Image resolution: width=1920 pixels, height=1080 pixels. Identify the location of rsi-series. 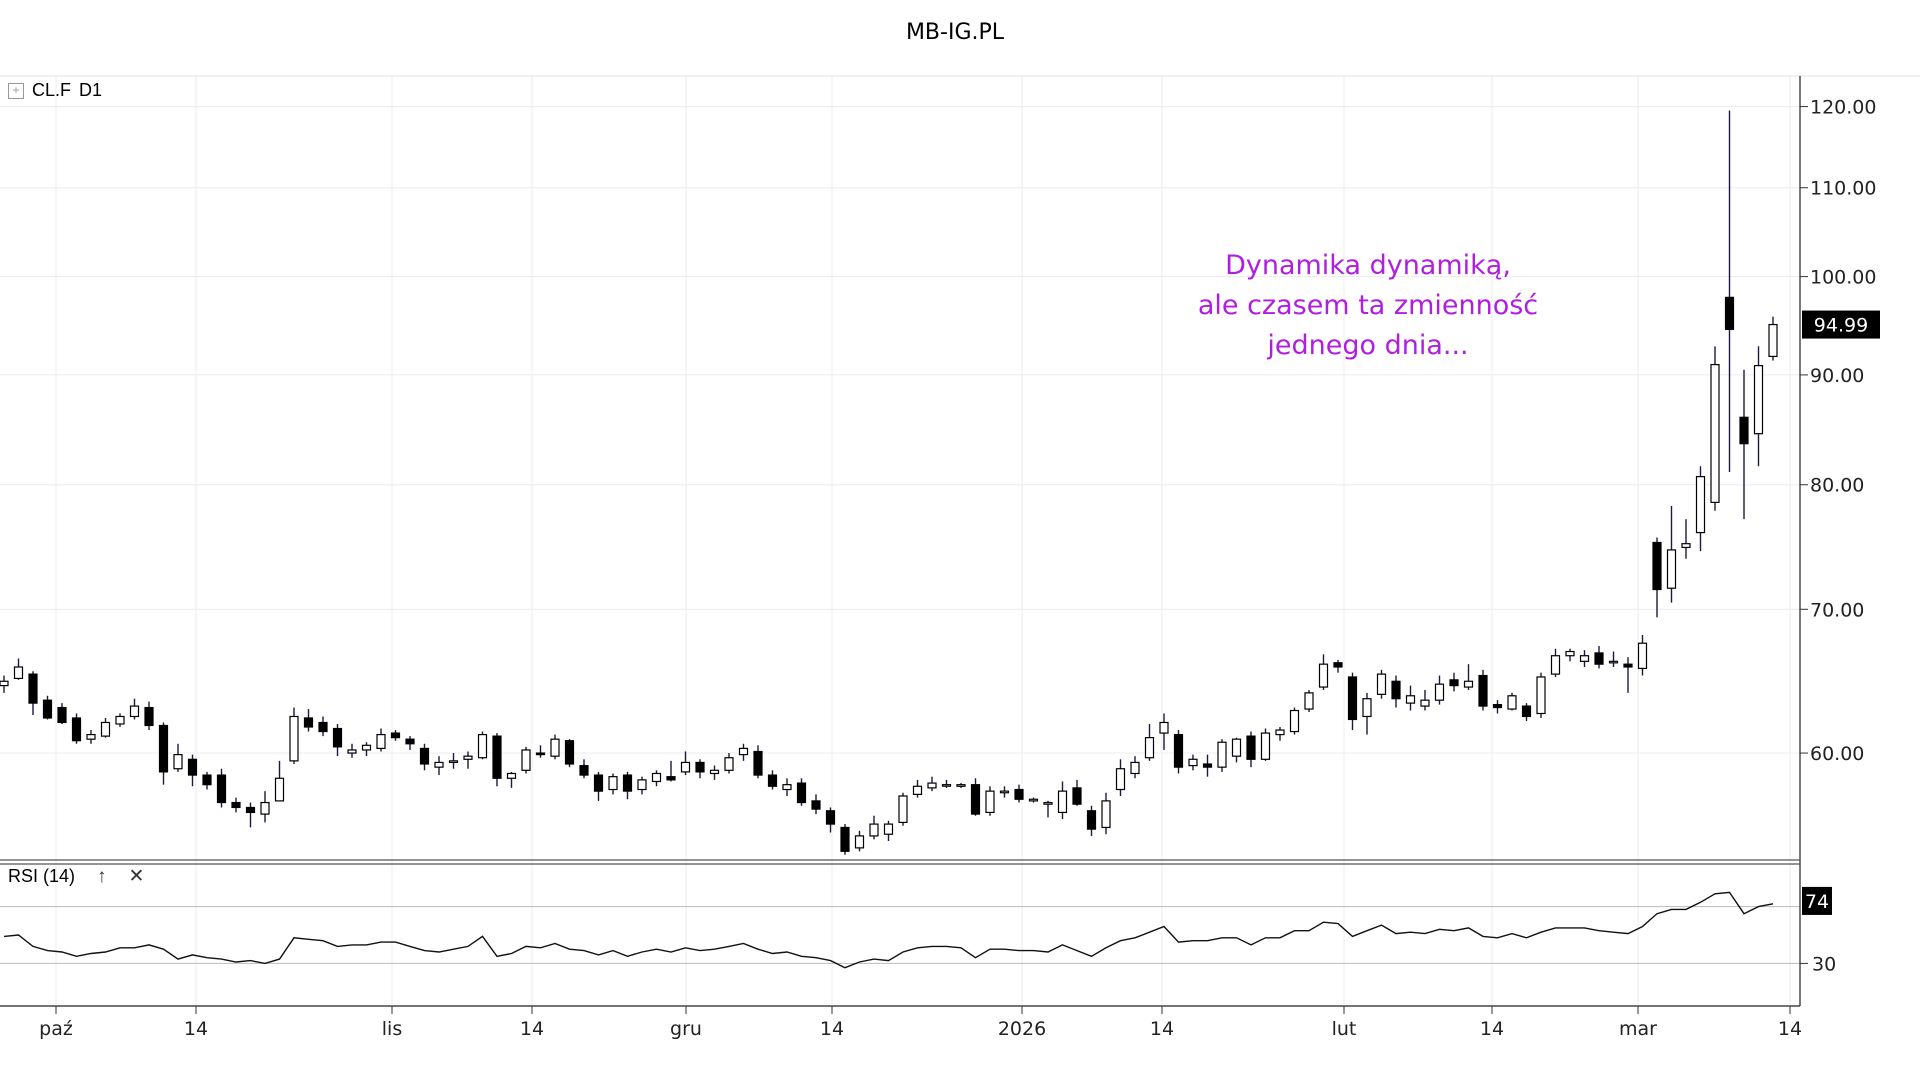
(888, 930).